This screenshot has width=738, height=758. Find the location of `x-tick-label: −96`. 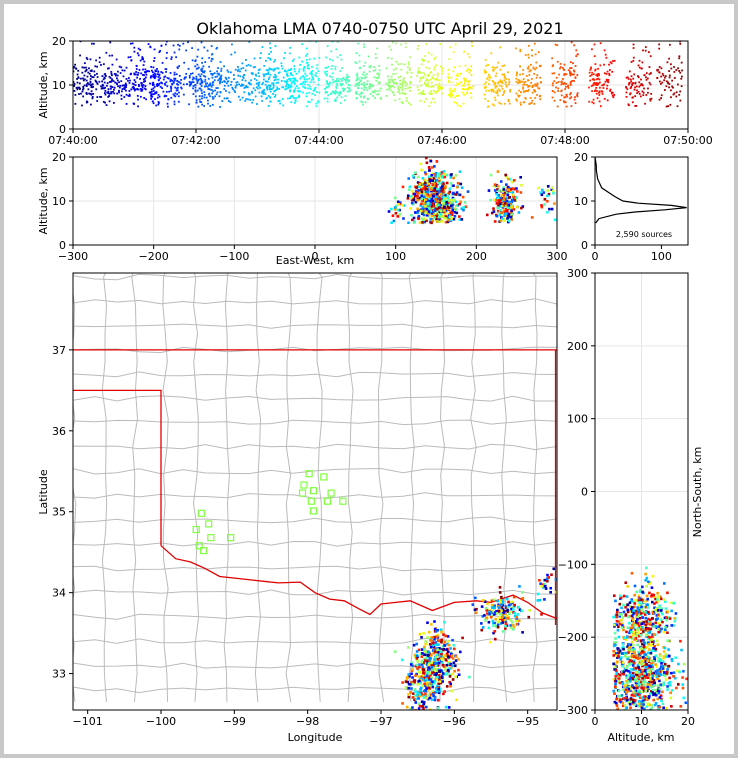

x-tick-label: −96 is located at coordinates (454, 721).